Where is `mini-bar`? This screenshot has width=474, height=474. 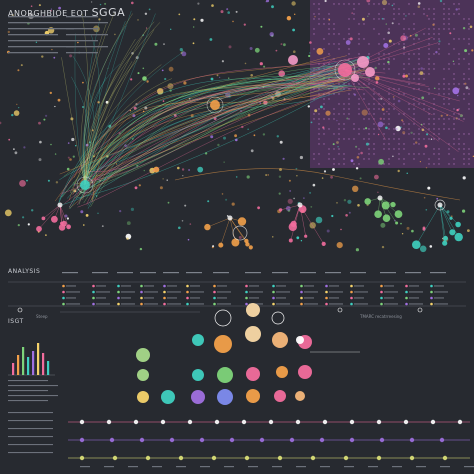 mini-bar is located at coordinates (23, 361).